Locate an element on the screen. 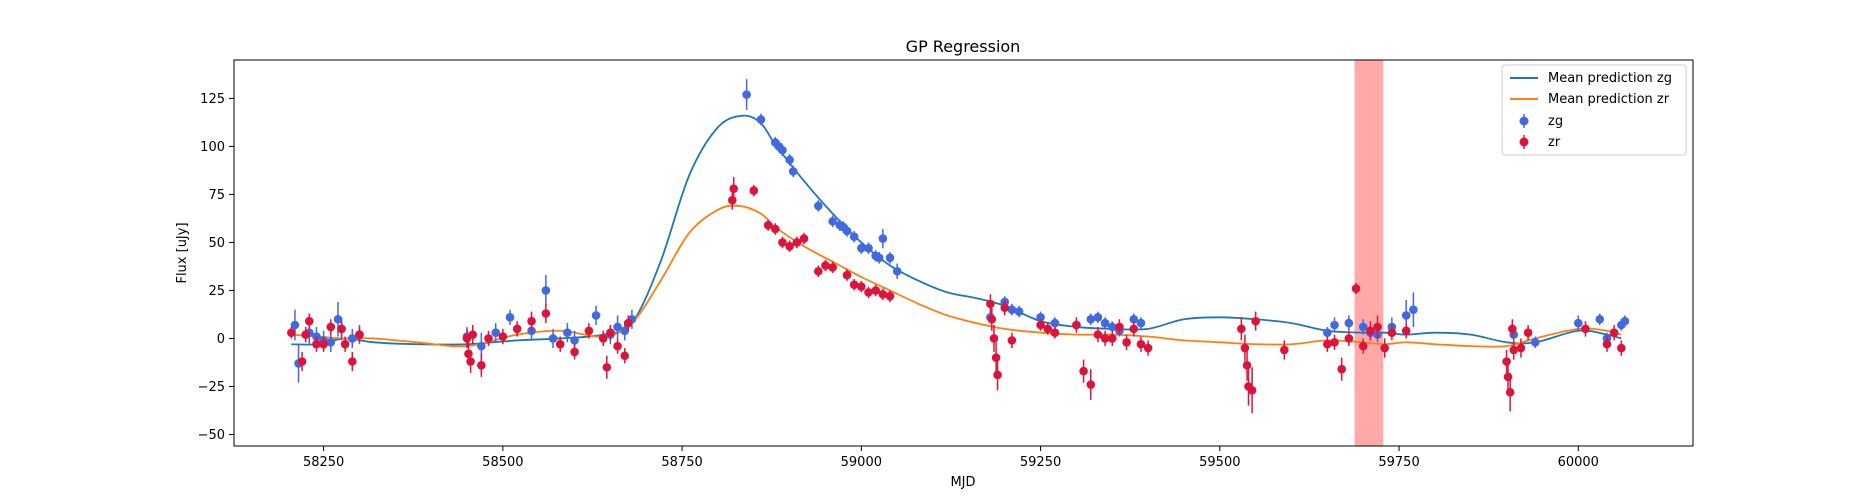 The image size is (1875, 500). y-tick-label: −25 is located at coordinates (211, 387).